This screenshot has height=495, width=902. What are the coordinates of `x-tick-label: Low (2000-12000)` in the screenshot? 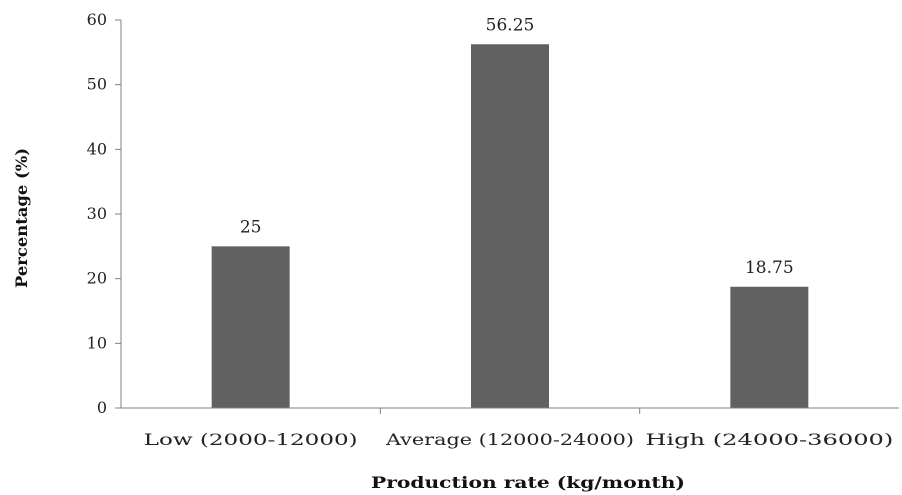 It's located at (251, 439).